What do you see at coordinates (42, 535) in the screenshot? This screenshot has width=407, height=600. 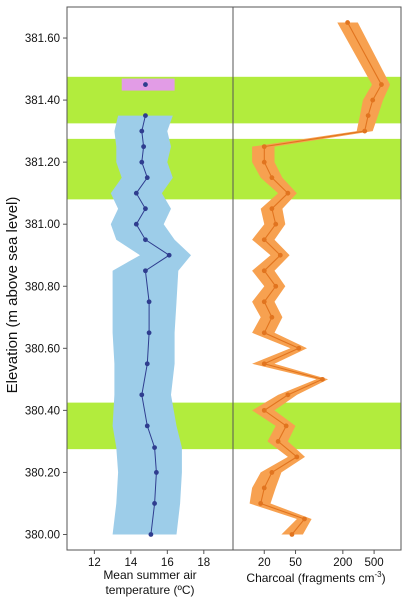 I see `y-tick-label-1: 380.00` at bounding box center [42, 535].